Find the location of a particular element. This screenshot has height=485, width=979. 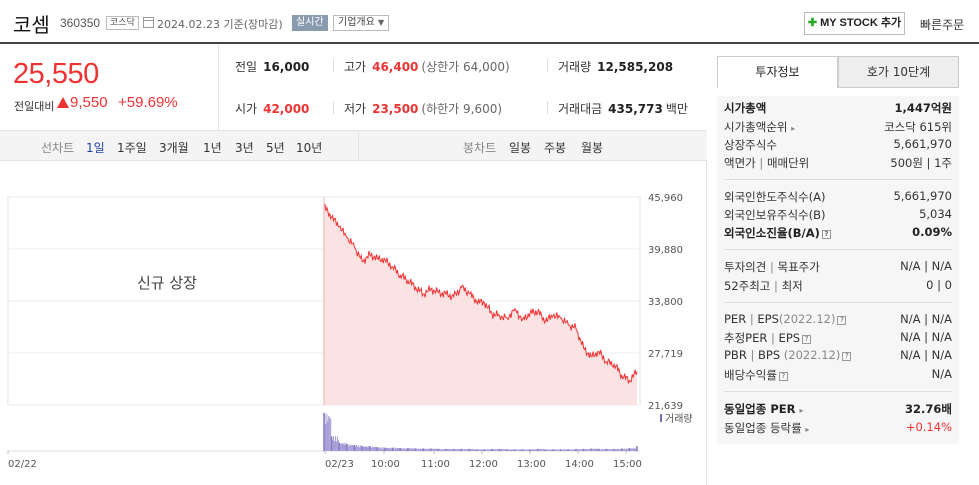

info-tabs: 투자정보 호가 10단계 is located at coordinates (838, 72).